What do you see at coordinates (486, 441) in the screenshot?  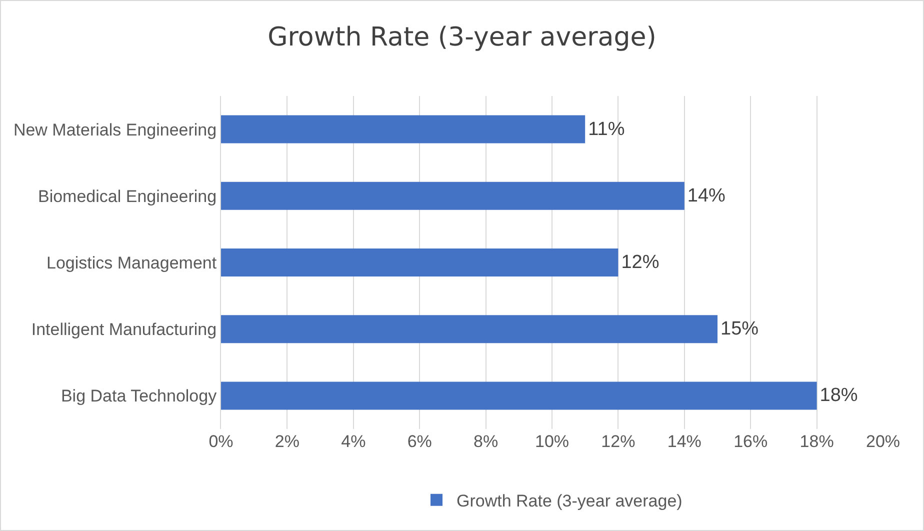 I see `x-tick-label: 8%` at bounding box center [486, 441].